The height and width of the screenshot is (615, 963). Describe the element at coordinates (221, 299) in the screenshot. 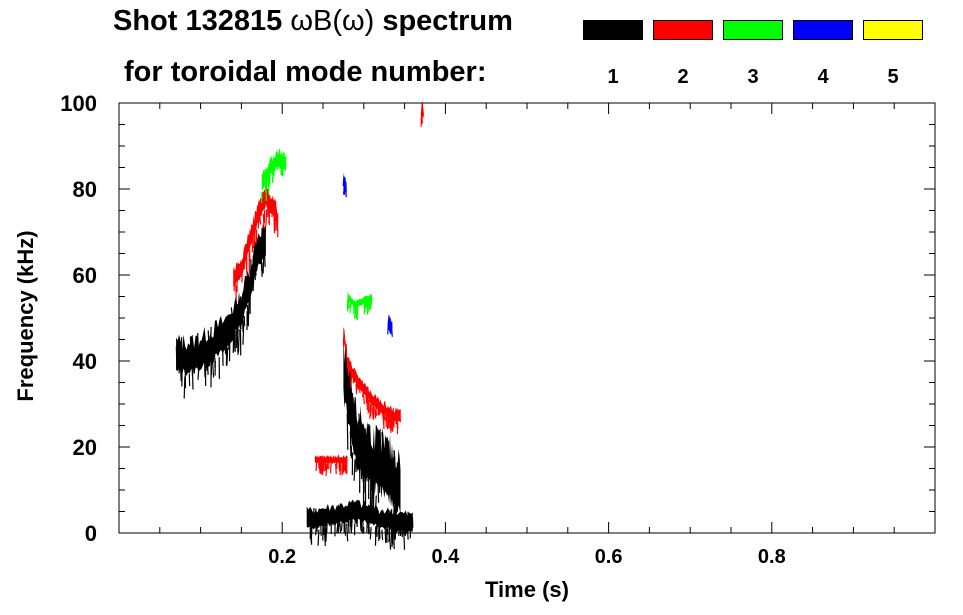

I see `band-n=1-0` at that location.